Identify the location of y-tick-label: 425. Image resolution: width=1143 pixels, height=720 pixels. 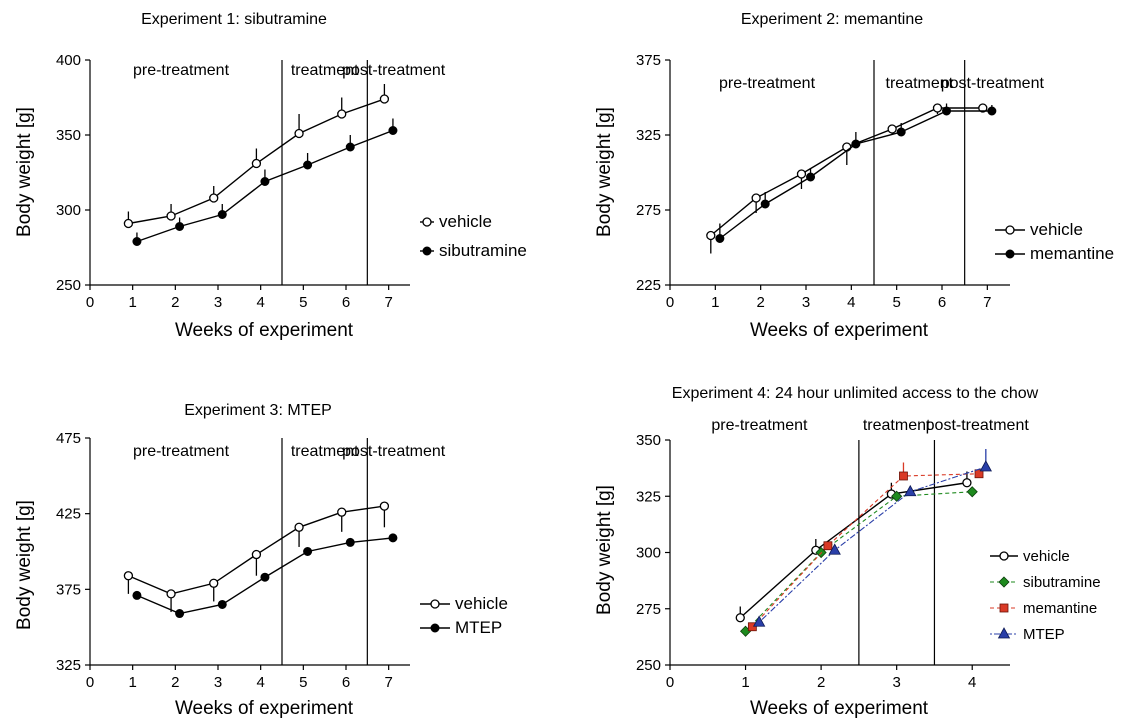
(68, 514).